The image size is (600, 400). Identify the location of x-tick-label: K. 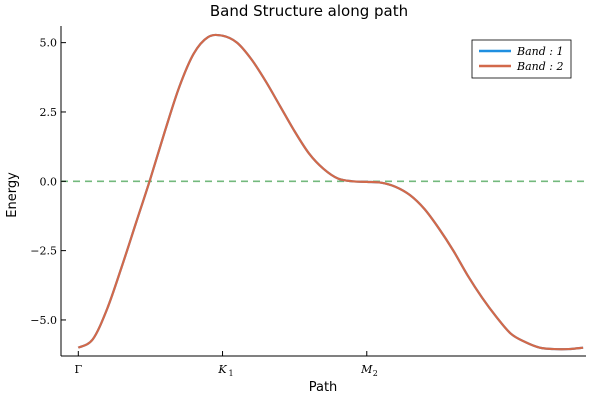
(222, 369).